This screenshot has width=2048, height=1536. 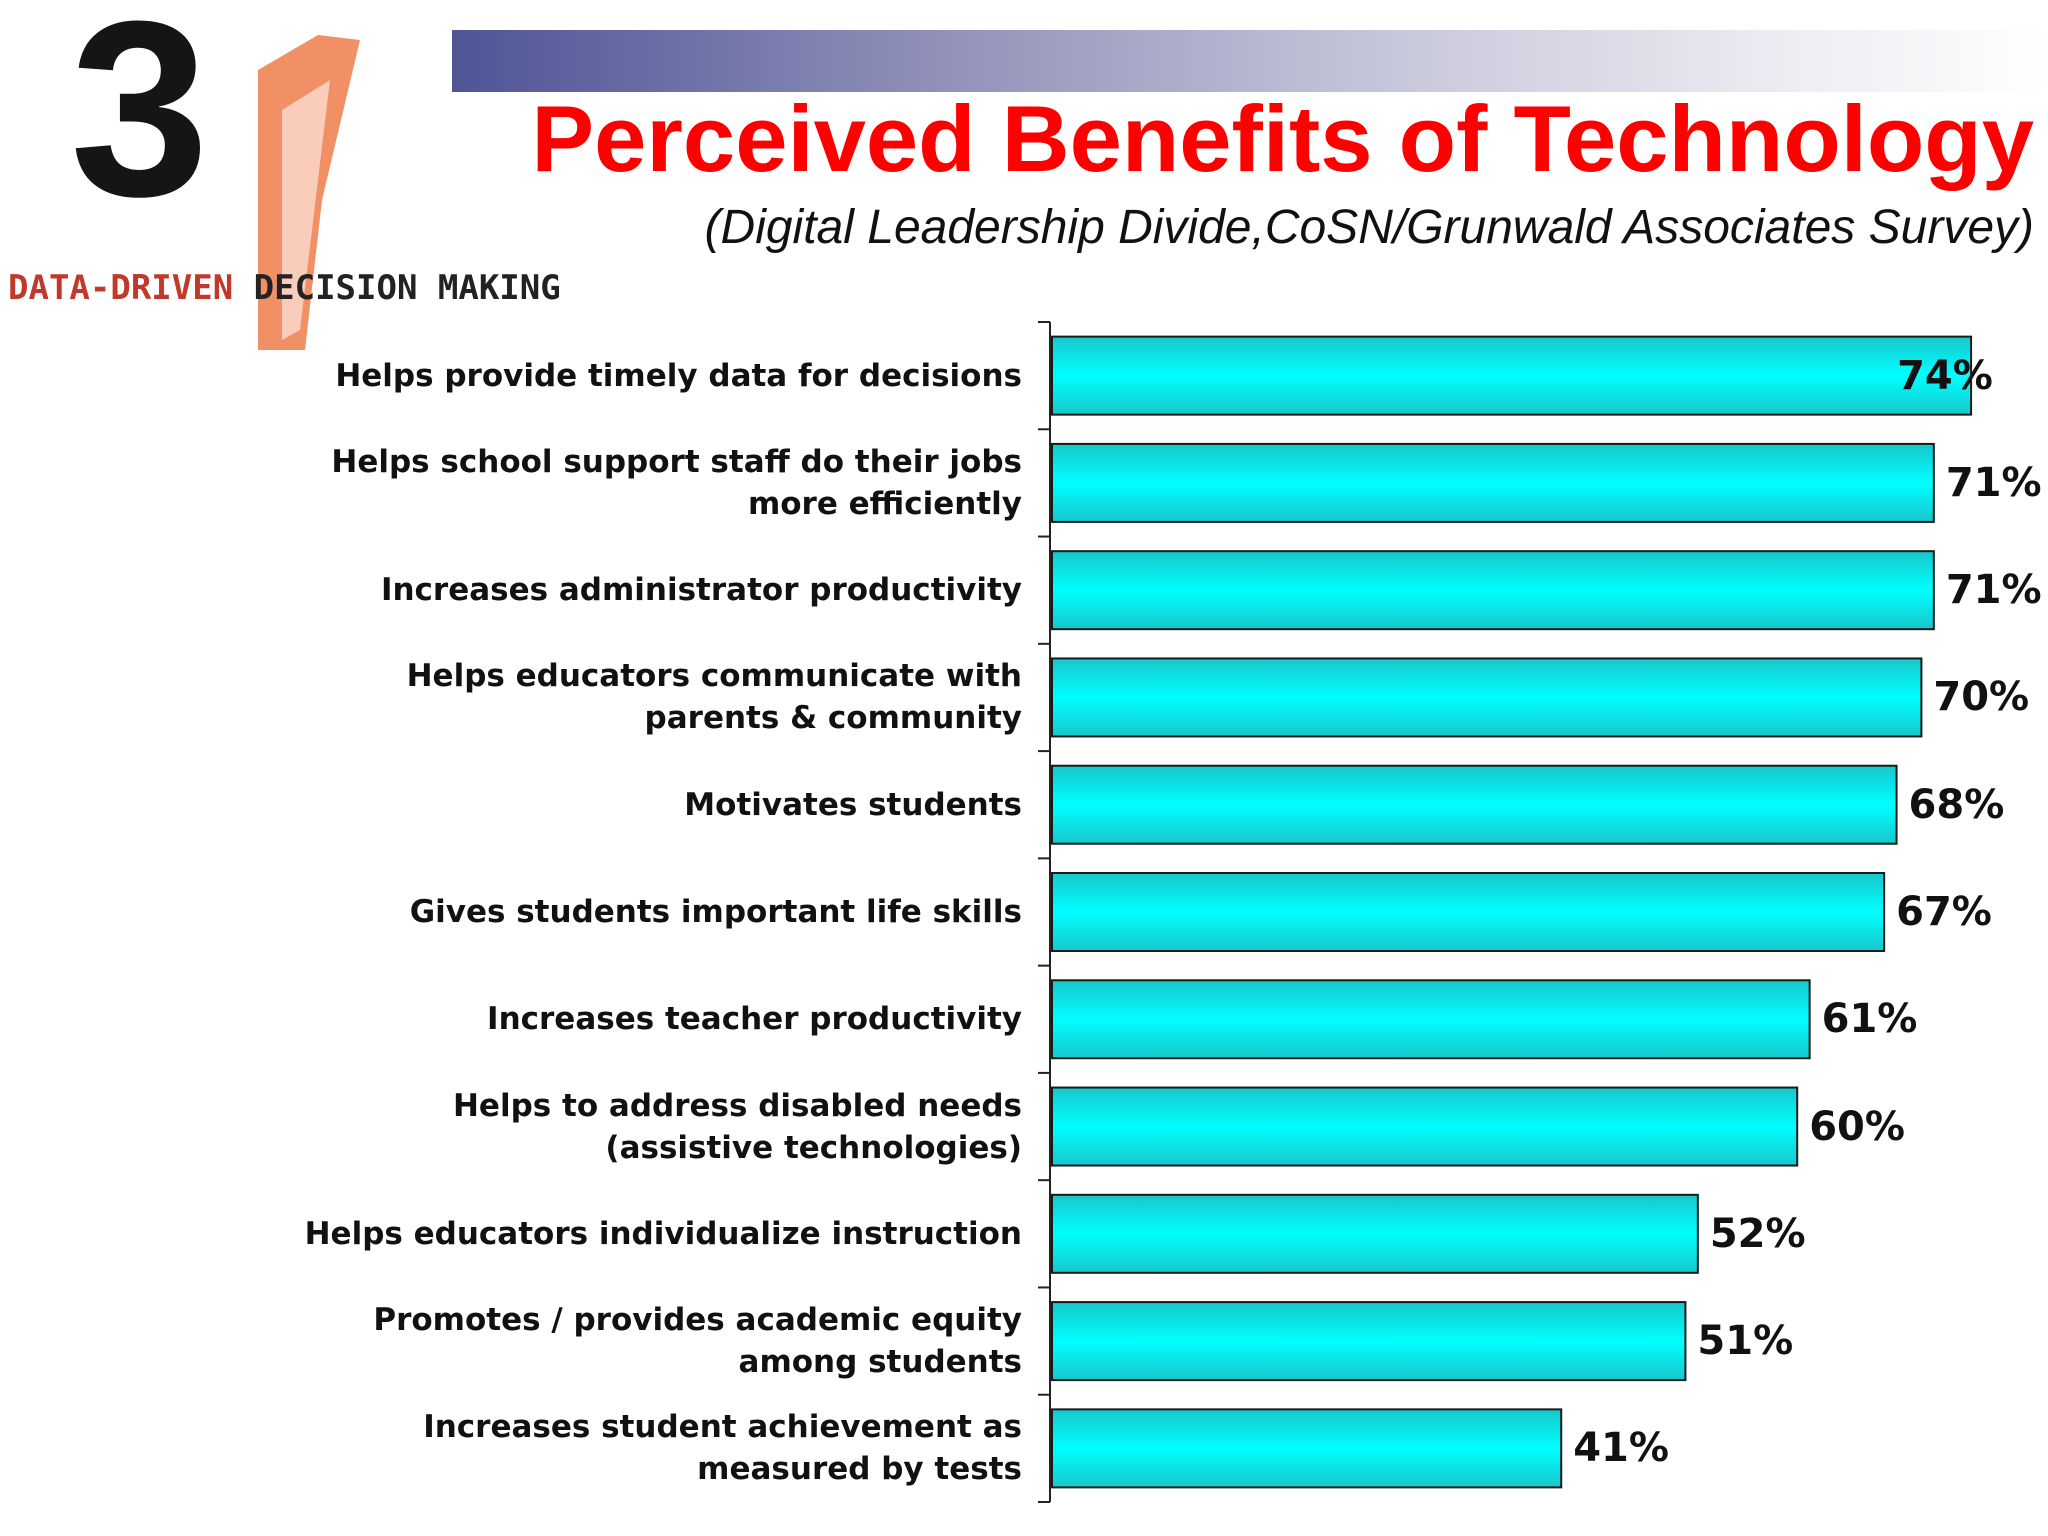 I want to click on value-label: 60%, so click(x=1857, y=1126).